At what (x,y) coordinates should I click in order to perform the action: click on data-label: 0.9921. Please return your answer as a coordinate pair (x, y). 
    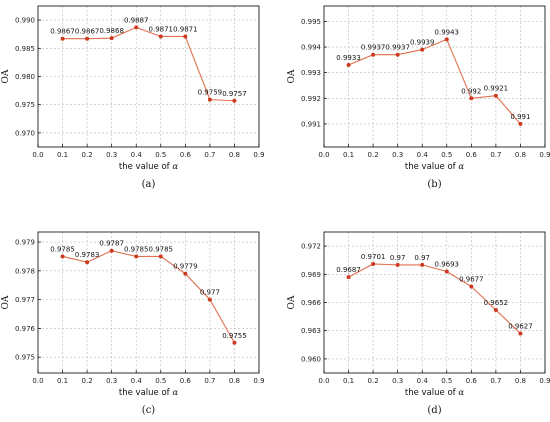
    Looking at the image, I should click on (496, 89).